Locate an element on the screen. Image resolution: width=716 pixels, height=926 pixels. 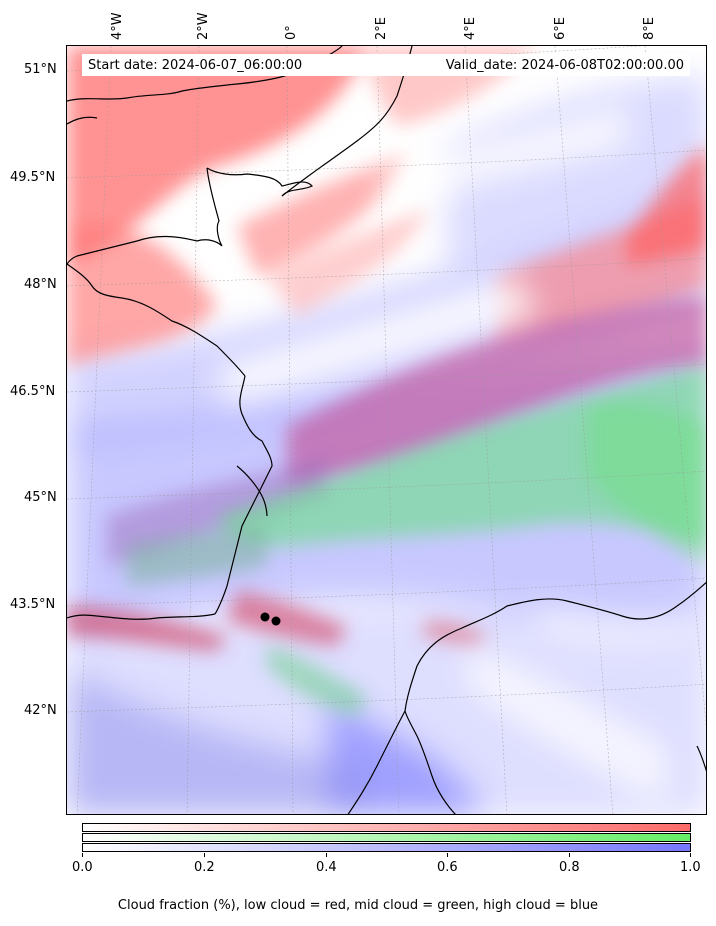
colorbar-tick-0-6: 0.6 is located at coordinates (447, 867).